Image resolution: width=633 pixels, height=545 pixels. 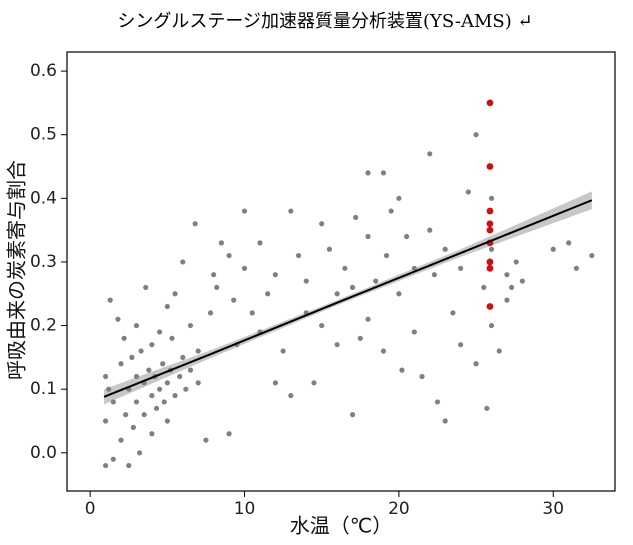 What do you see at coordinates (324, 21) in the screenshot?
I see `chart-title: シングルステージ加速器質量分析装置(YS-AMS) ↵` at bounding box center [324, 21].